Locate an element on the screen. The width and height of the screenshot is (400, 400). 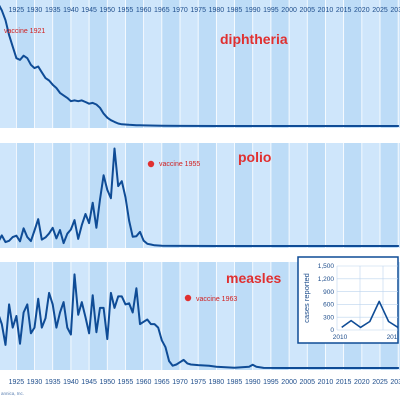
diphtheria-vaccine-label: vaccine 1921 is located at coordinates (24, 31).